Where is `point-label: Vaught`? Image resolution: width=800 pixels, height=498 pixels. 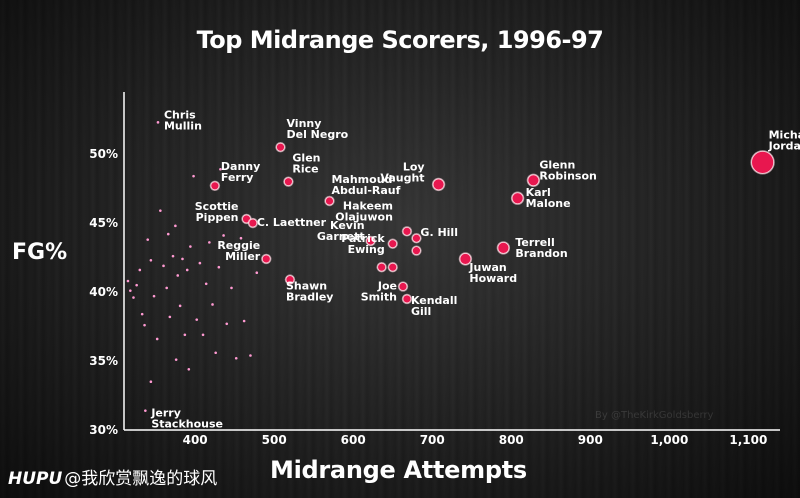
point-label: Vaught is located at coordinates (402, 177).